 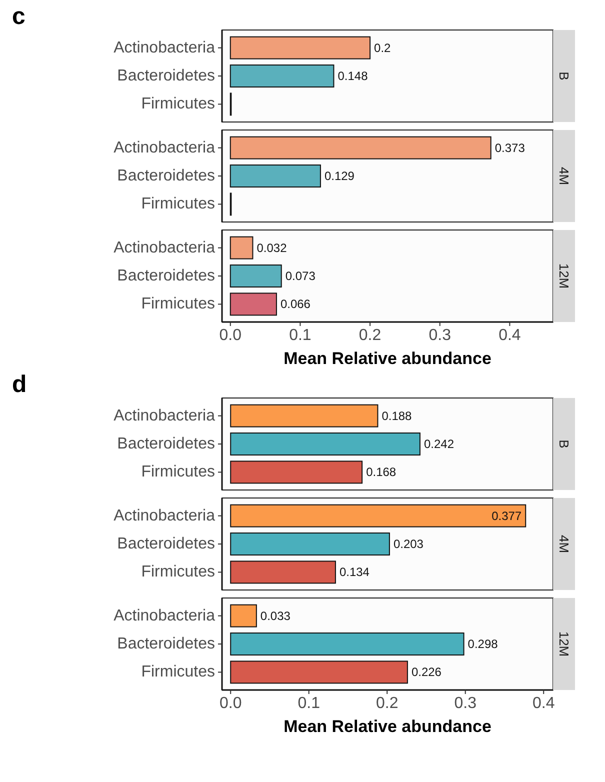 What do you see at coordinates (339, 176) in the screenshot?
I see `data-label: 0.129` at bounding box center [339, 176].